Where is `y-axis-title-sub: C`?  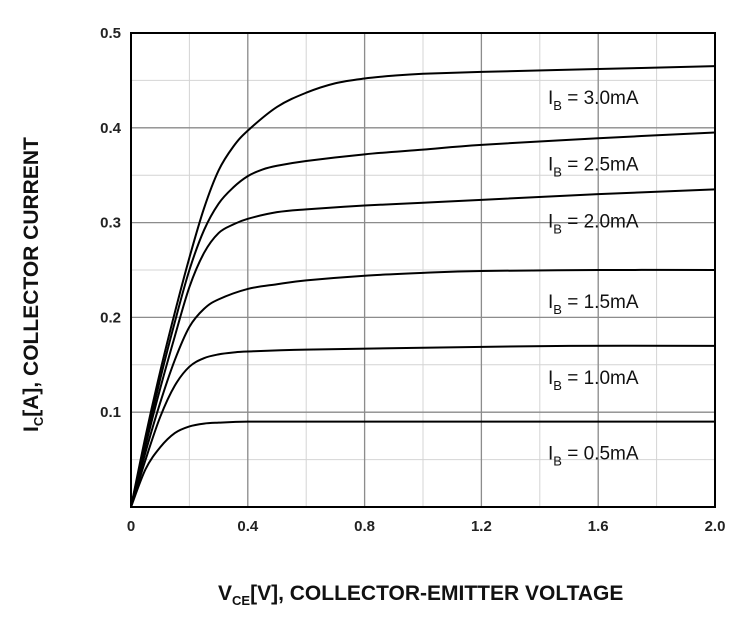 y-axis-title-sub: C is located at coordinates (38, 421).